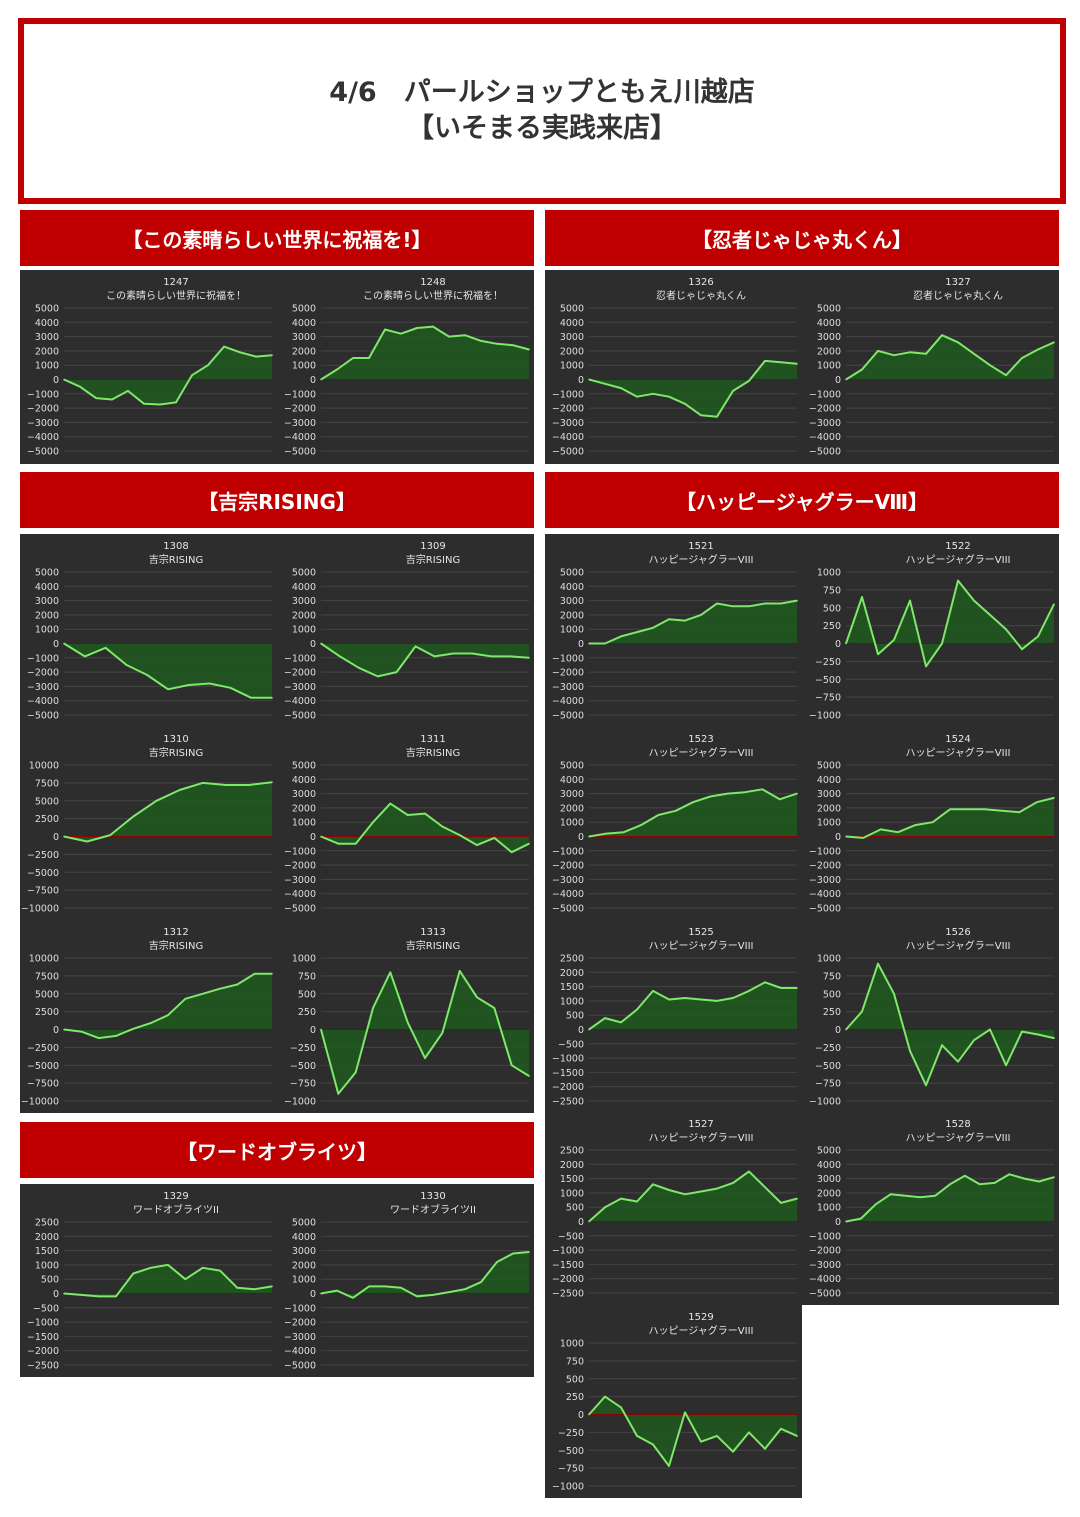  I want to click on chart-number: 1526, so click(957, 932).